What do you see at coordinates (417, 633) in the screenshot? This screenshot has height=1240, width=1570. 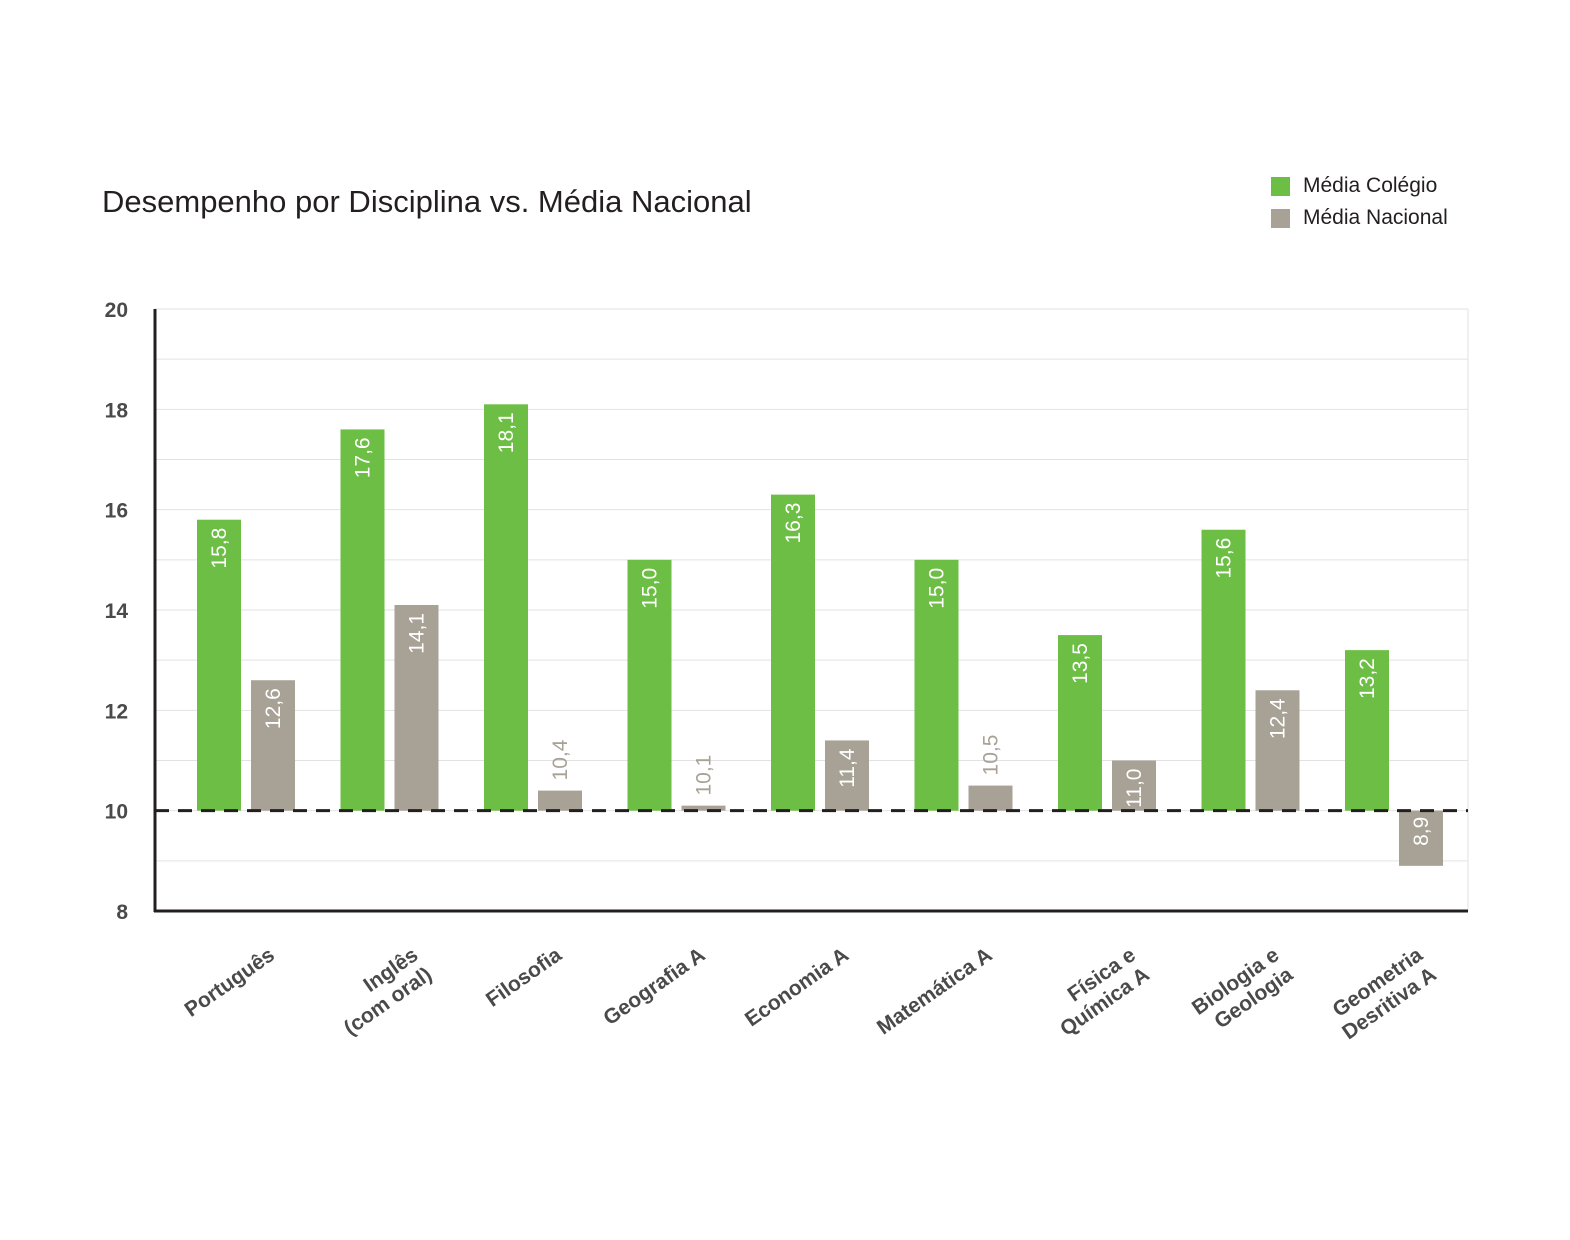 I see `value-label-nacional: 14,1` at bounding box center [417, 633].